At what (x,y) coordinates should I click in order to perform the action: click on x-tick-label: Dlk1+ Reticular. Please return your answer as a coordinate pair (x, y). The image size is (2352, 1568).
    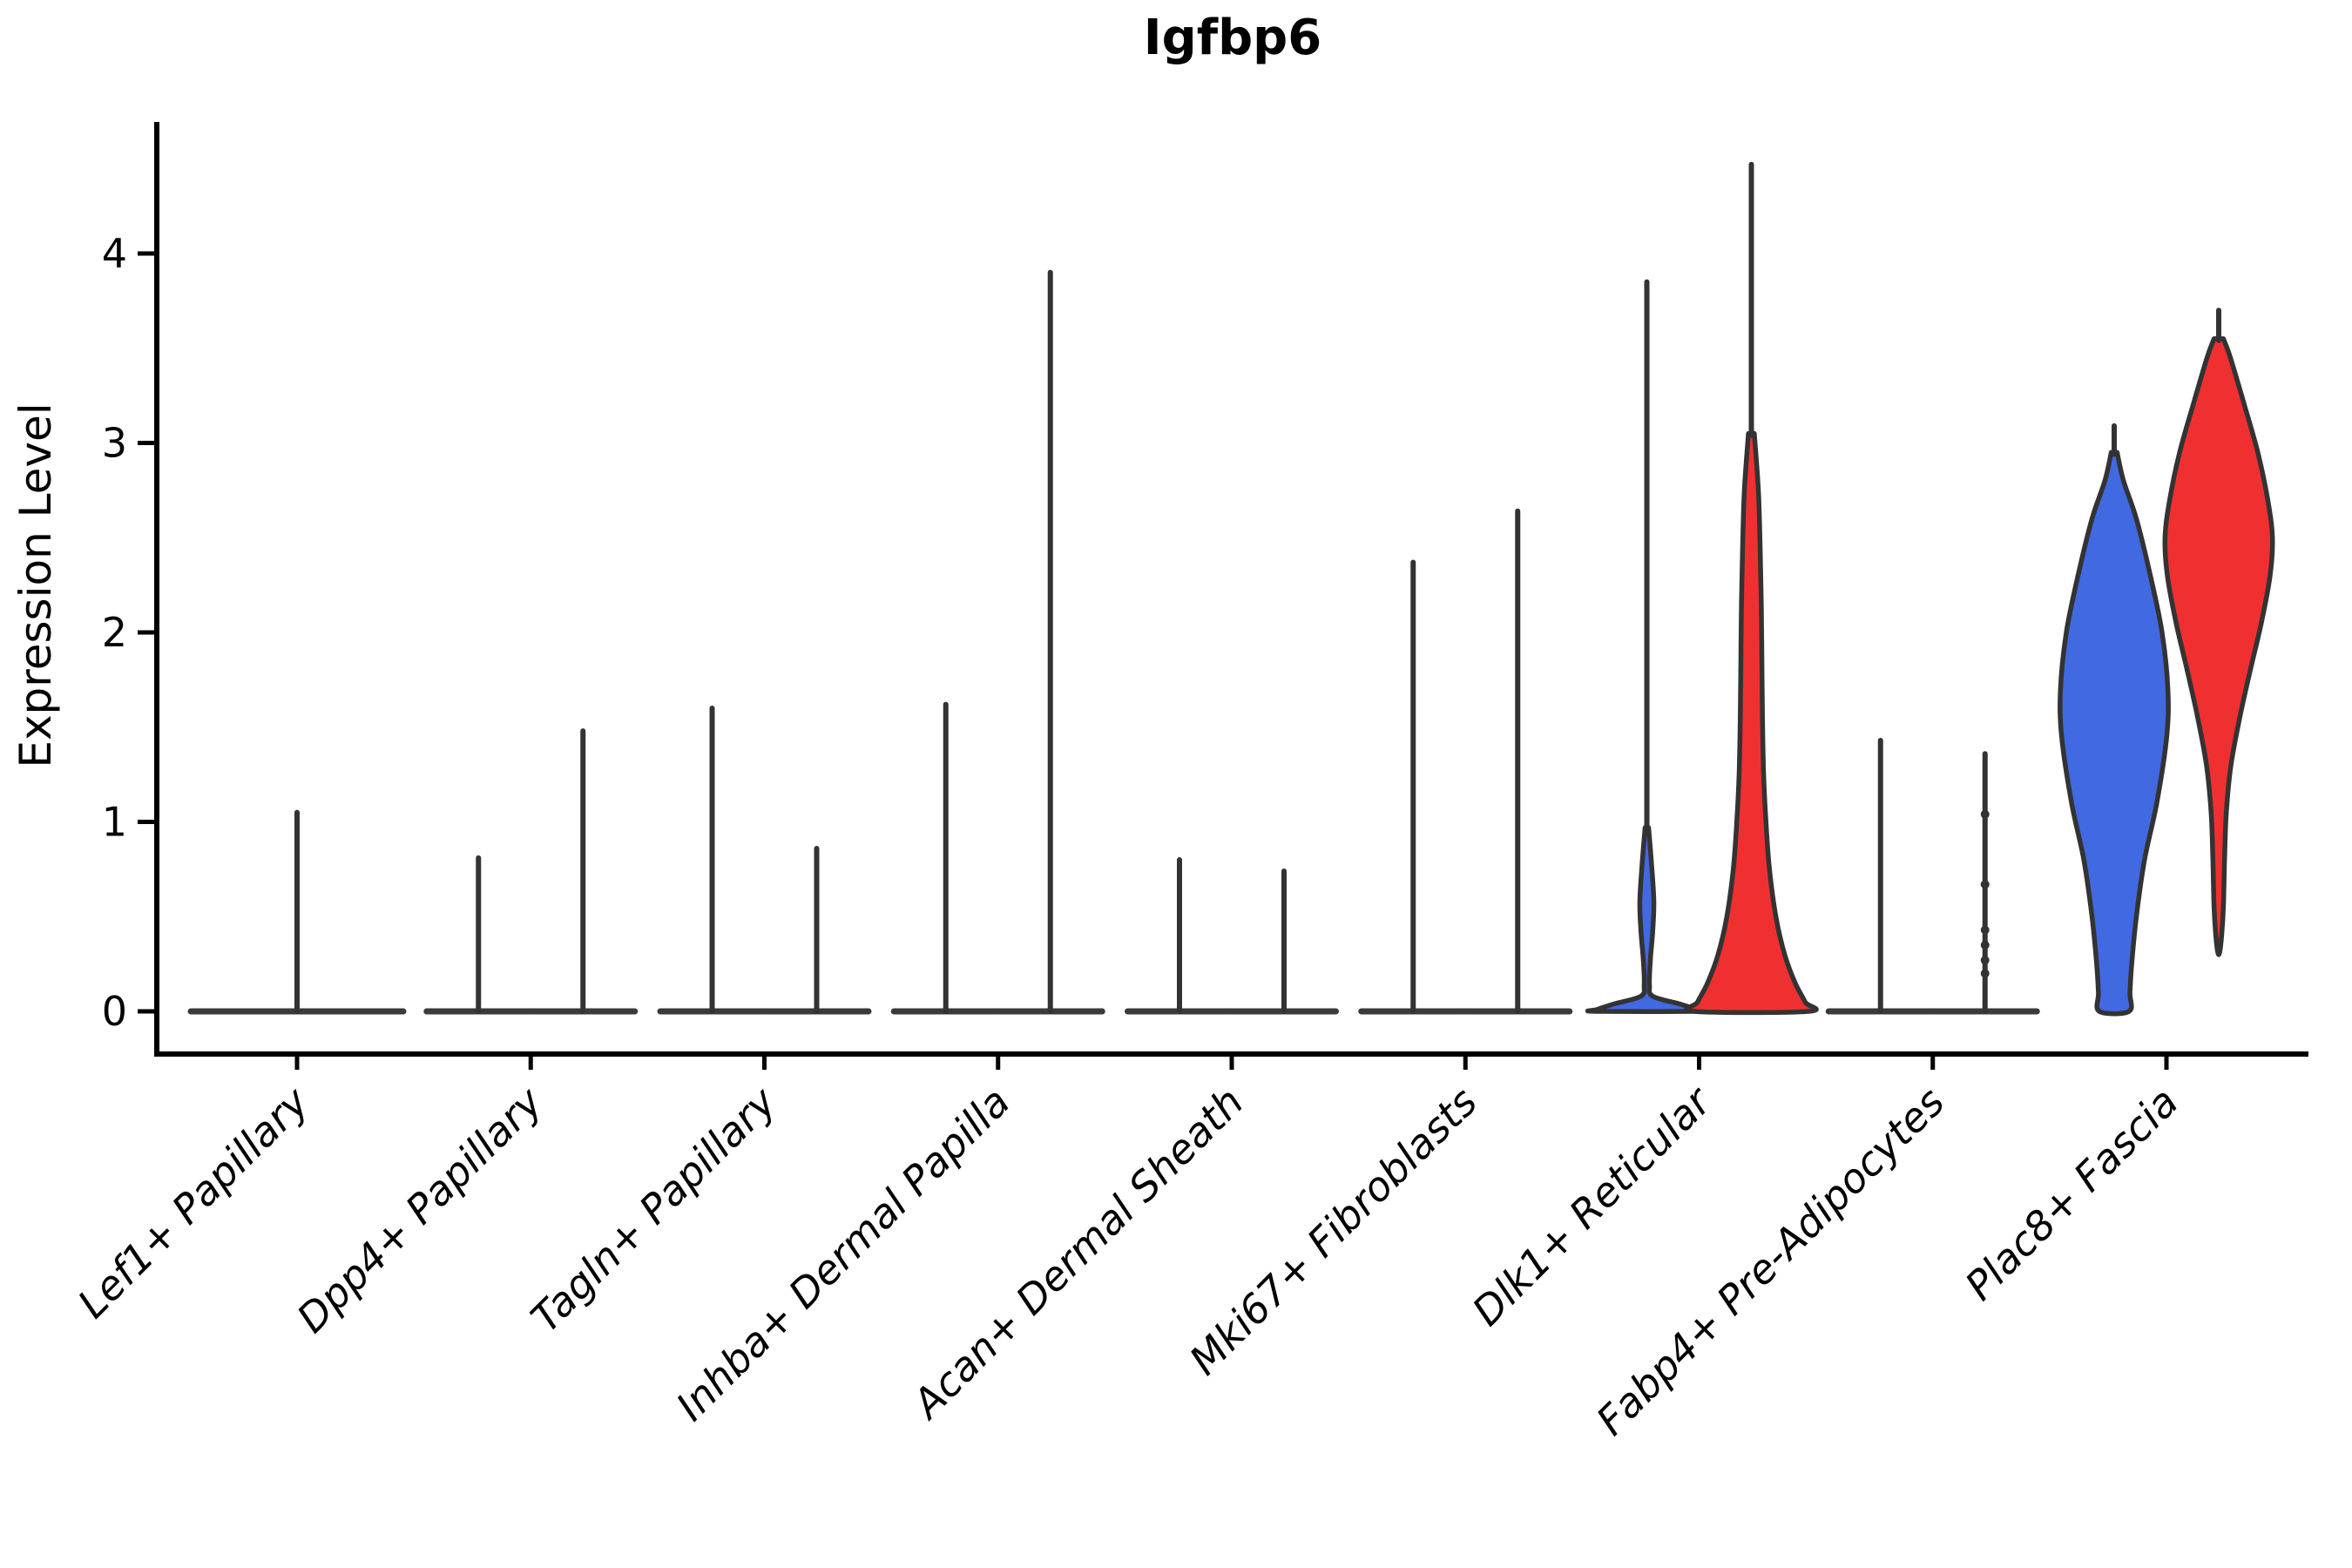
    Looking at the image, I should click on (1592, 1205).